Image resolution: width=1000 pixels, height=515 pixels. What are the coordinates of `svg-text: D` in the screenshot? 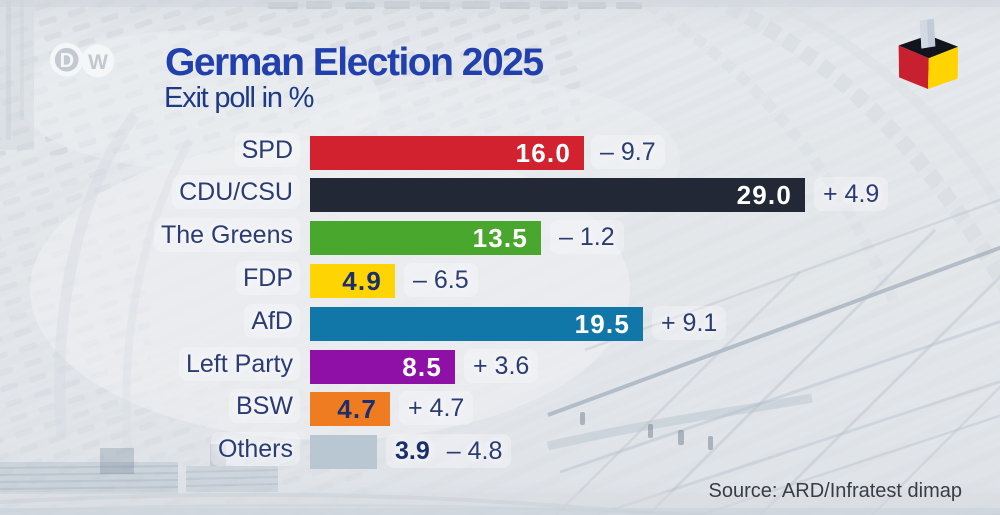 It's located at (67, 61).